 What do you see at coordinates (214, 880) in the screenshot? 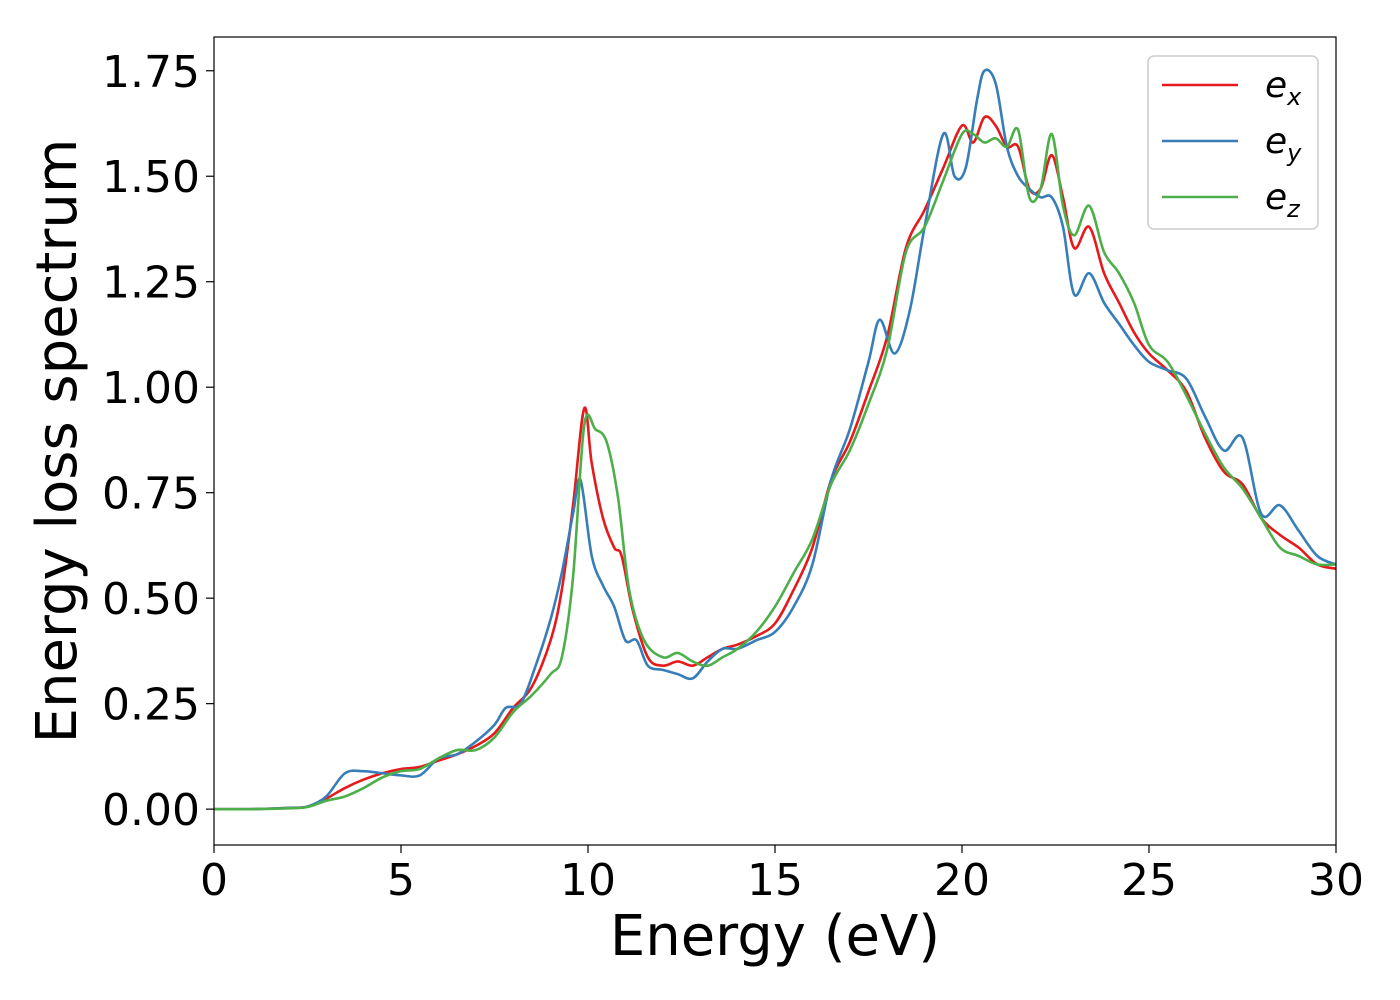
I see `x-tick-label: 0` at bounding box center [214, 880].